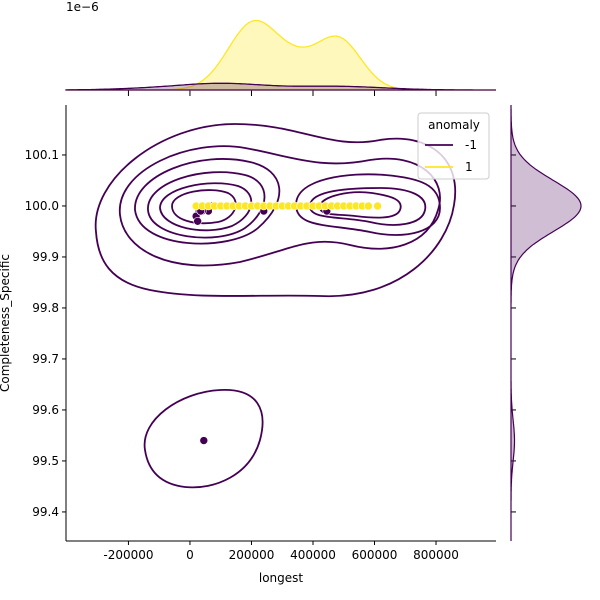  What do you see at coordinates (375, 555) in the screenshot?
I see `x-tick-label: 600000` at bounding box center [375, 555].